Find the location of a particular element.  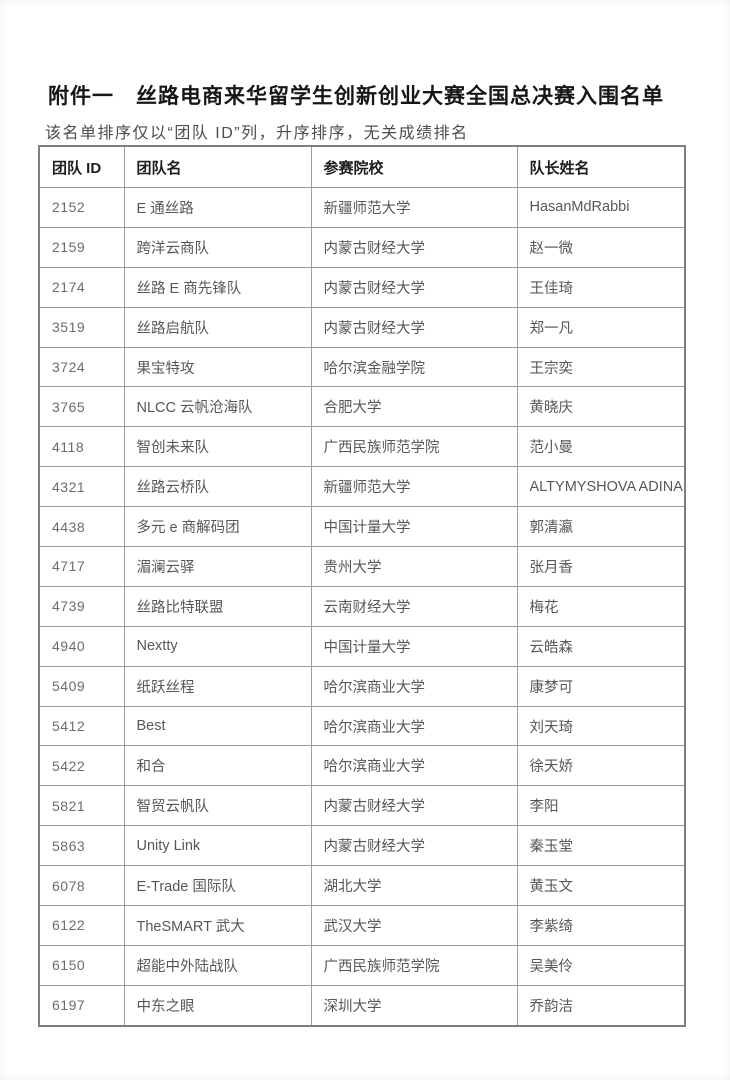

table-row: 3765 NLCC 云帆沧海队 合肥大学 黄晓庆 is located at coordinates (362, 407).